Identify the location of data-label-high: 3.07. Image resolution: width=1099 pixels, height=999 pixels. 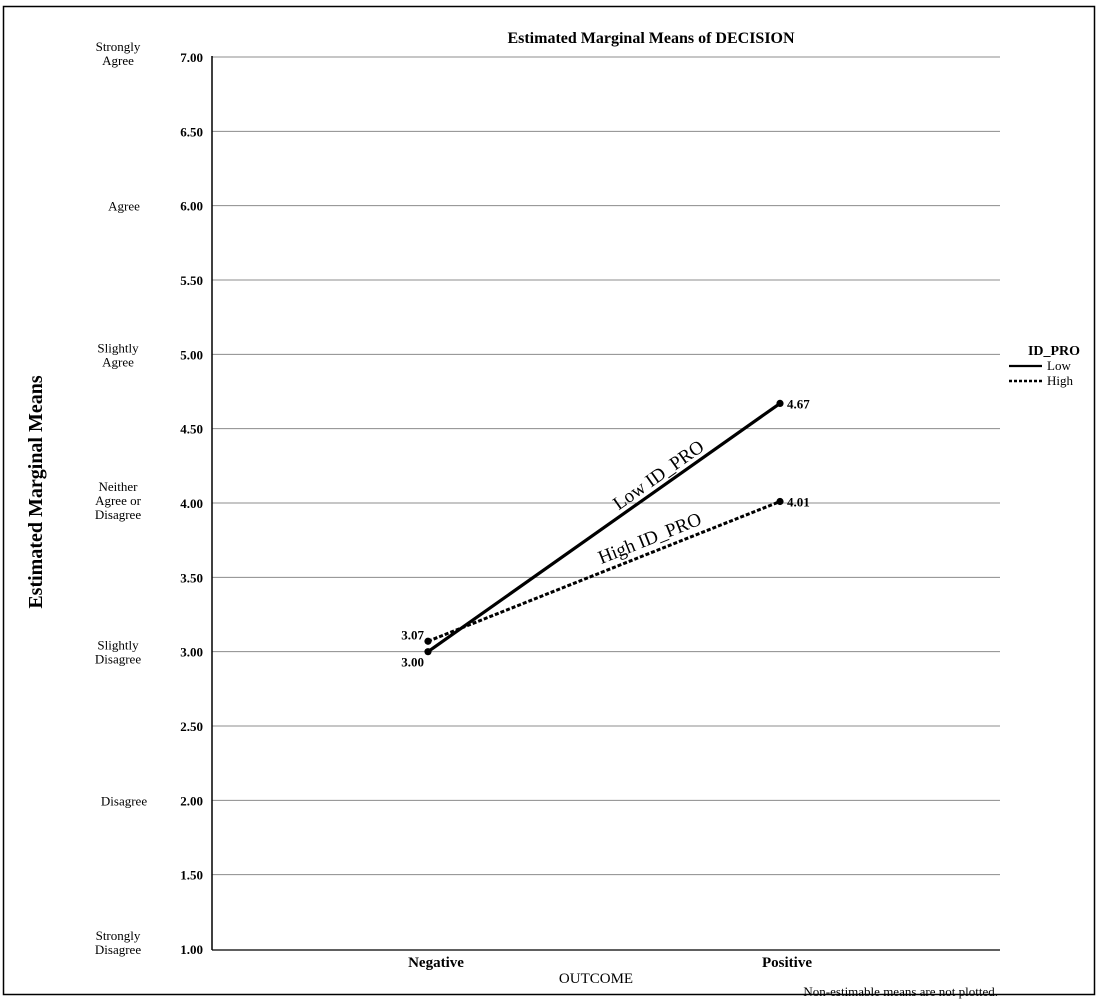
(412, 634).